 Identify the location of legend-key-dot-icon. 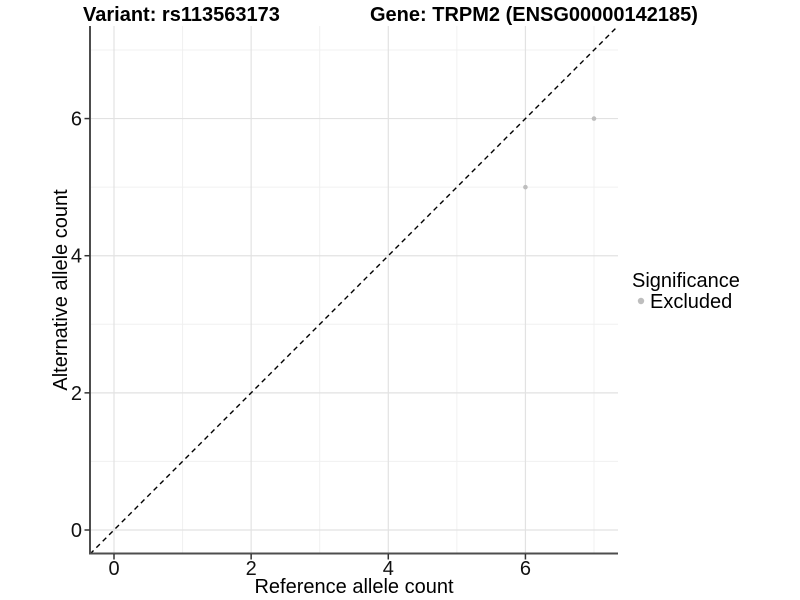
(641, 301).